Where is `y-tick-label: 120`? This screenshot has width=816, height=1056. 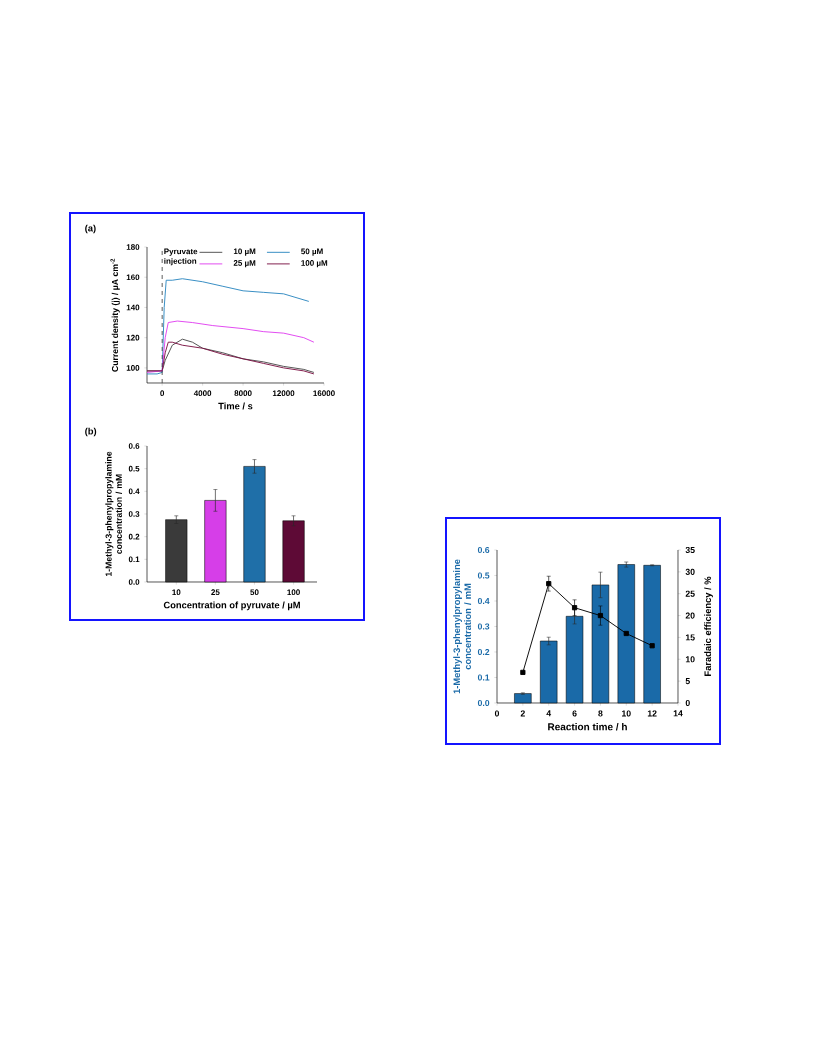 y-tick-label: 120 is located at coordinates (133, 337).